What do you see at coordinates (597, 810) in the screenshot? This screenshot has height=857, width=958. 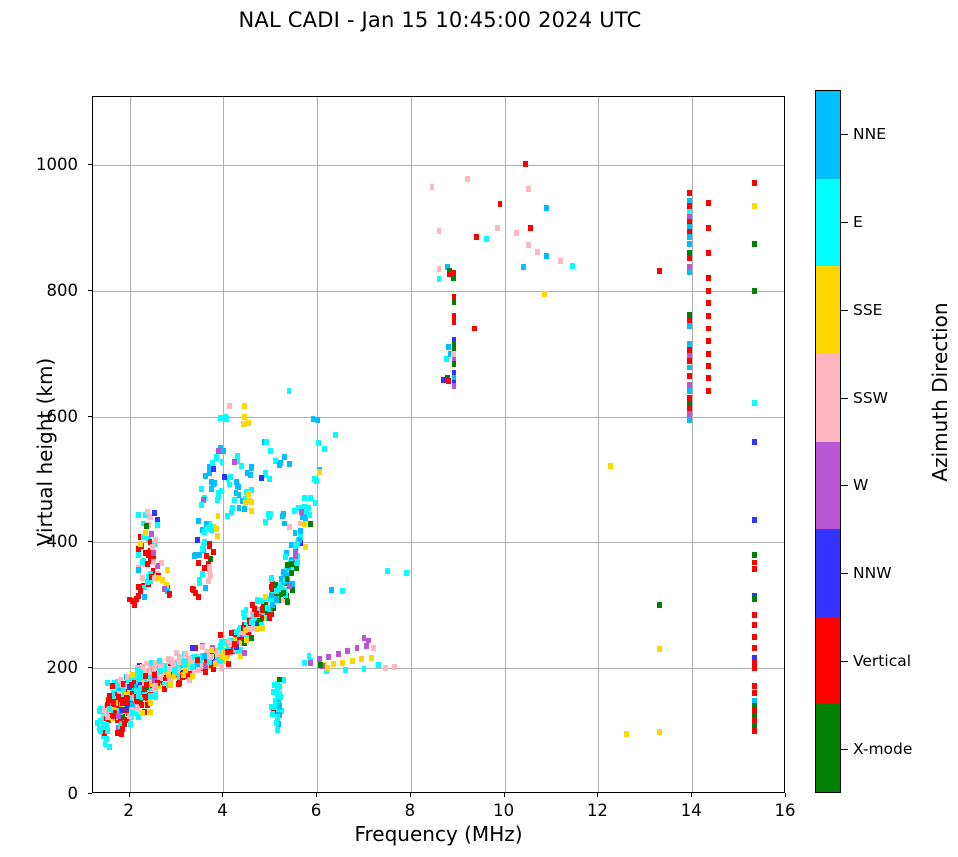 I see `x-tick-label: 12` at bounding box center [597, 810].